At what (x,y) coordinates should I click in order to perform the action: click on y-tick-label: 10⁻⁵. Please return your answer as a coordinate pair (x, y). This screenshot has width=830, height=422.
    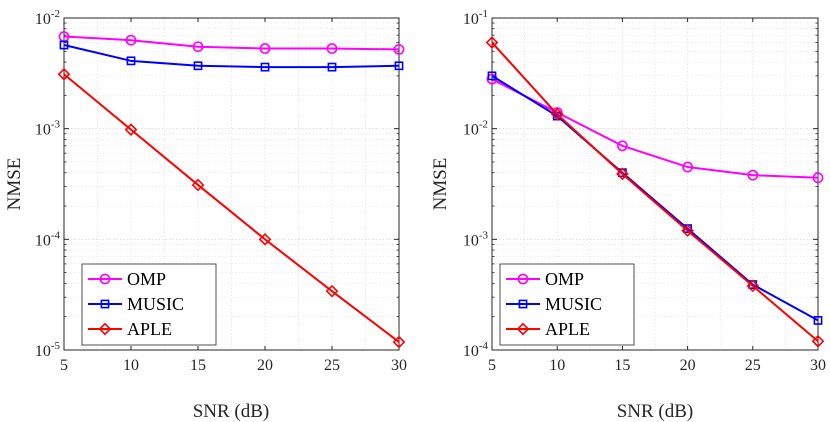
    Looking at the image, I should click on (48, 350).